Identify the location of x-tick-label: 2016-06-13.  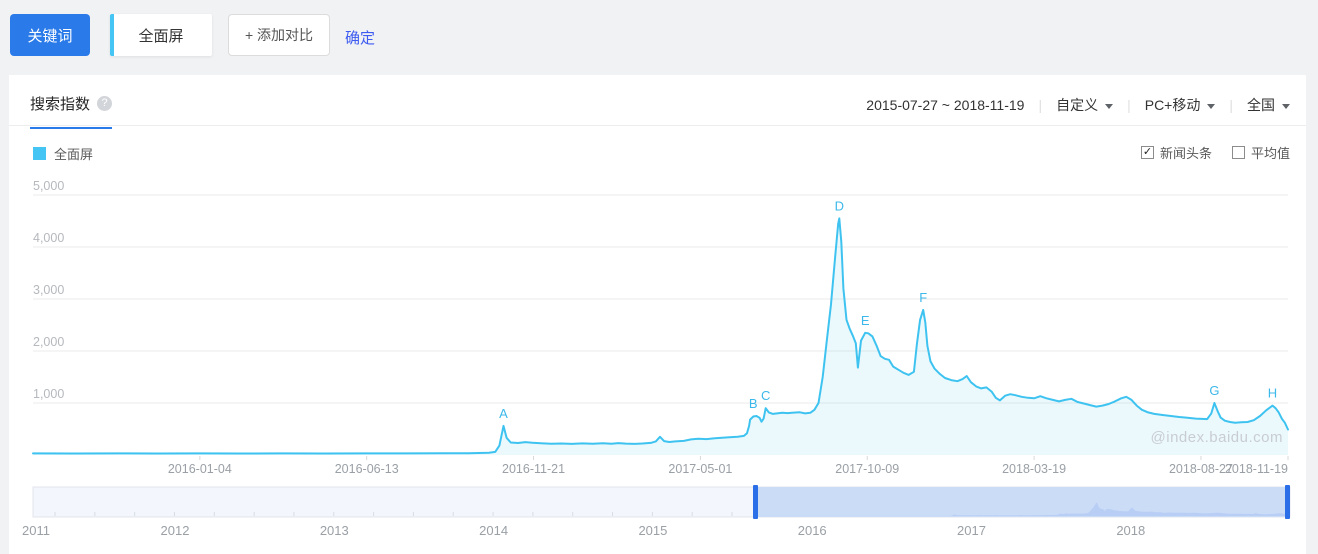
(367, 469).